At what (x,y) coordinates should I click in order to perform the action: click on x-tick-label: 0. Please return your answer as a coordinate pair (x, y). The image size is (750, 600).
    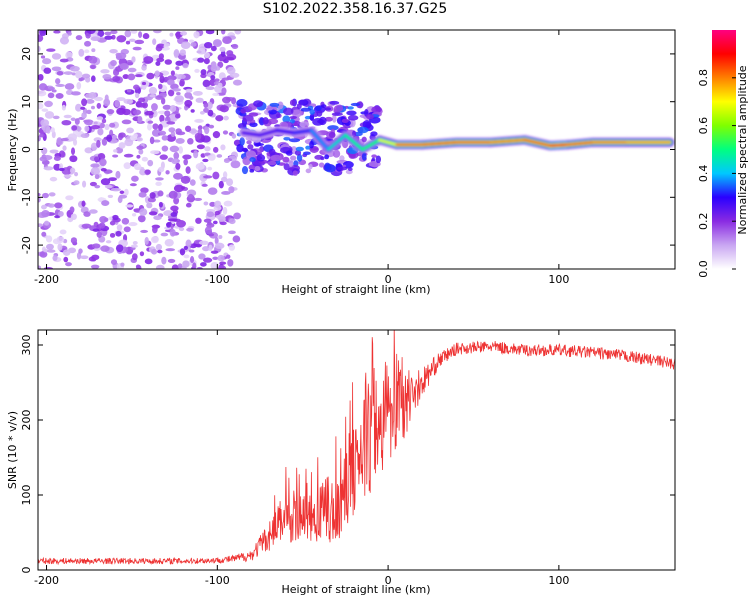
    Looking at the image, I should click on (388, 279).